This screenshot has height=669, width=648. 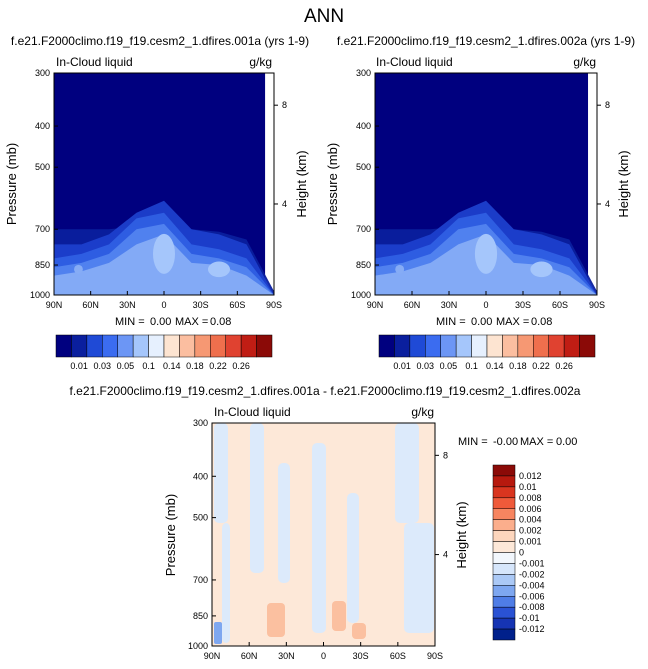 I want to click on y-tick-label: 850, so click(x=200, y=616).